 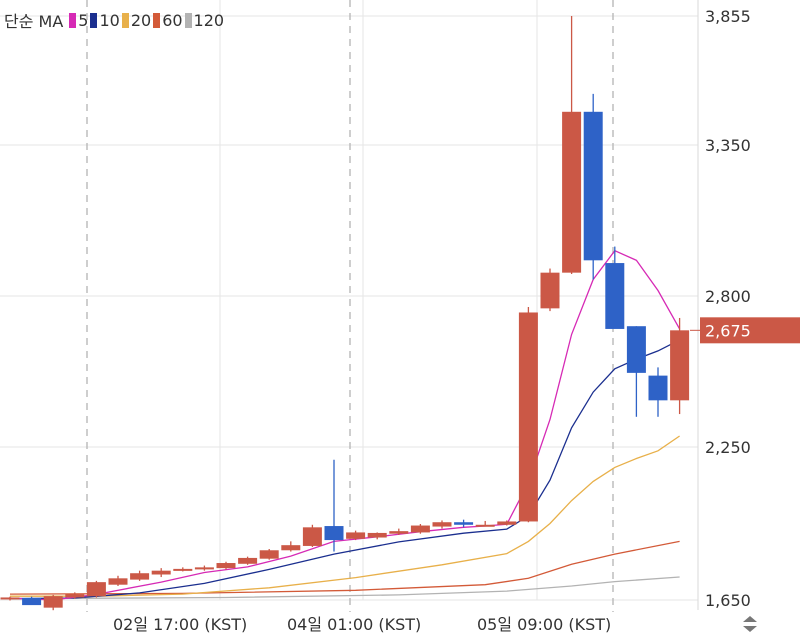 I want to click on legend-swatch-ma10, so click(x=94, y=20).